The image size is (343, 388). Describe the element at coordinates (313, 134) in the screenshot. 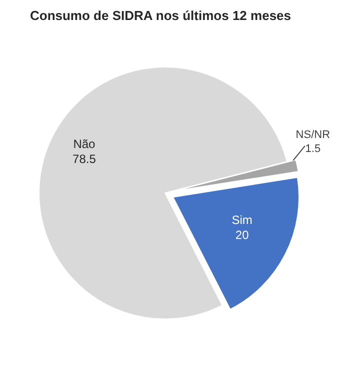

I see `slice-label: NS/NR` at that location.